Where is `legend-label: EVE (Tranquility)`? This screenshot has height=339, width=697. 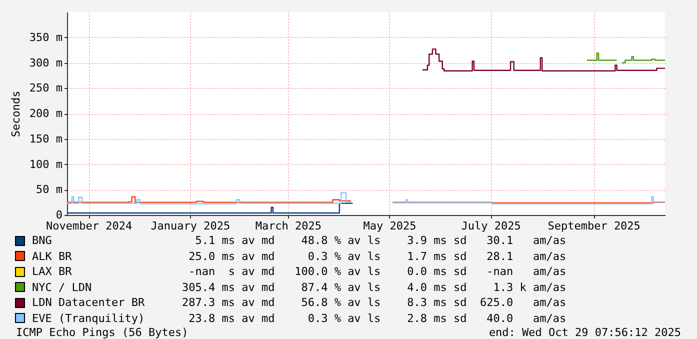
legend-label: EVE (Tranquility) is located at coordinates (89, 318).